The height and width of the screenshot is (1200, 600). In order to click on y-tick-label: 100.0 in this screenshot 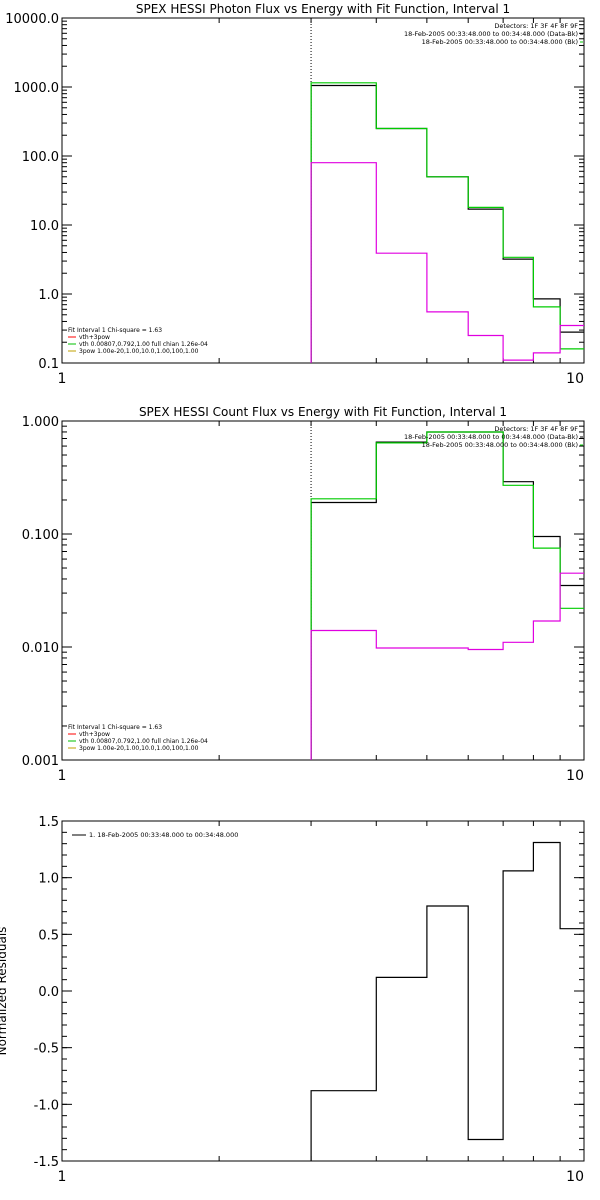, I will do `click(40, 157)`.